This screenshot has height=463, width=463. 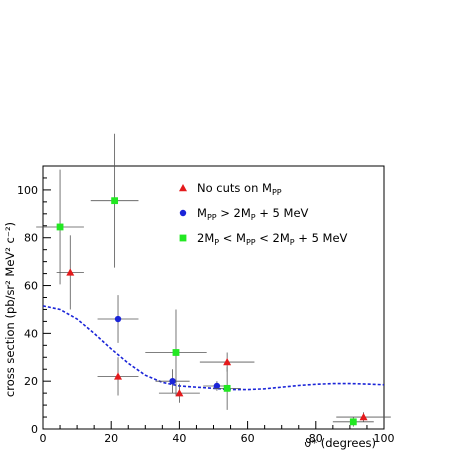 I want to click on legend-label: 2MP < MPP < 2MP + 5 MeV, so click(x=272, y=239).